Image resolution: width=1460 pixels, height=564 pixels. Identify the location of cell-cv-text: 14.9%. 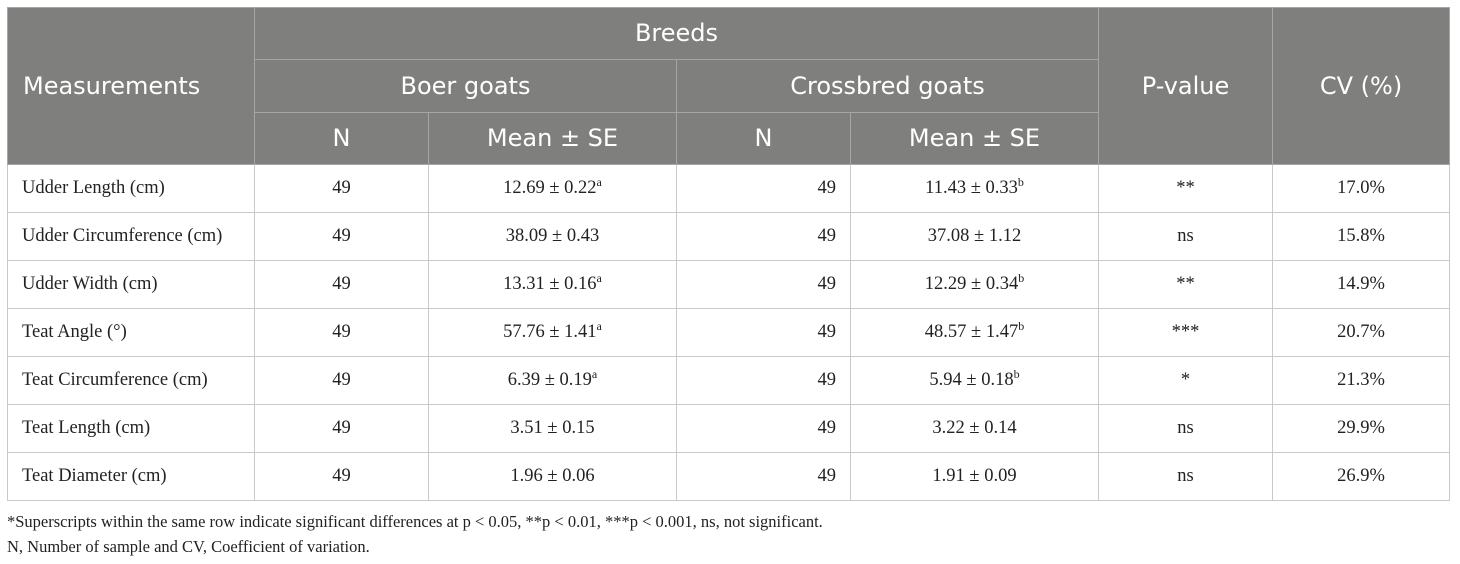
(1361, 284).